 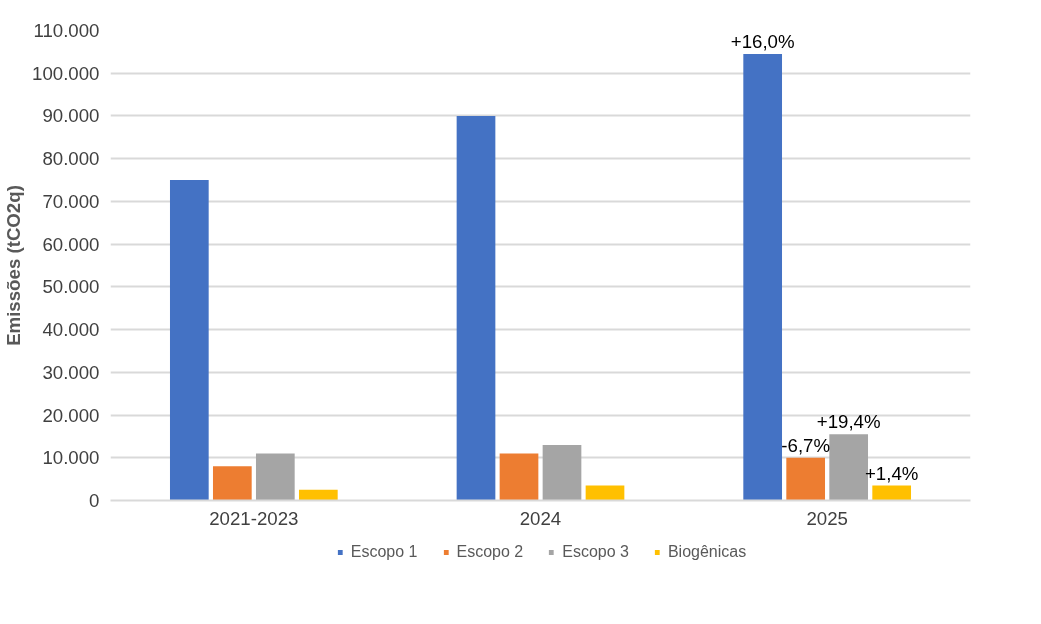 What do you see at coordinates (490, 552) in the screenshot?
I see `legend-label: Escopo 2` at bounding box center [490, 552].